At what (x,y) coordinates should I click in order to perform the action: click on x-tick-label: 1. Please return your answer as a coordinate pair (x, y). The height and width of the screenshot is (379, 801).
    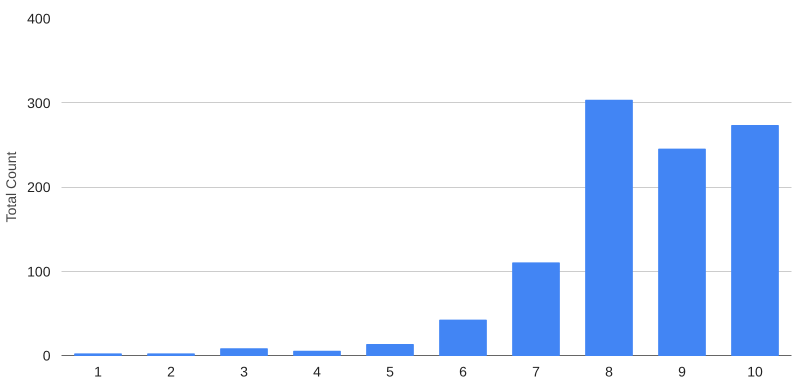
    Looking at the image, I should click on (98, 371).